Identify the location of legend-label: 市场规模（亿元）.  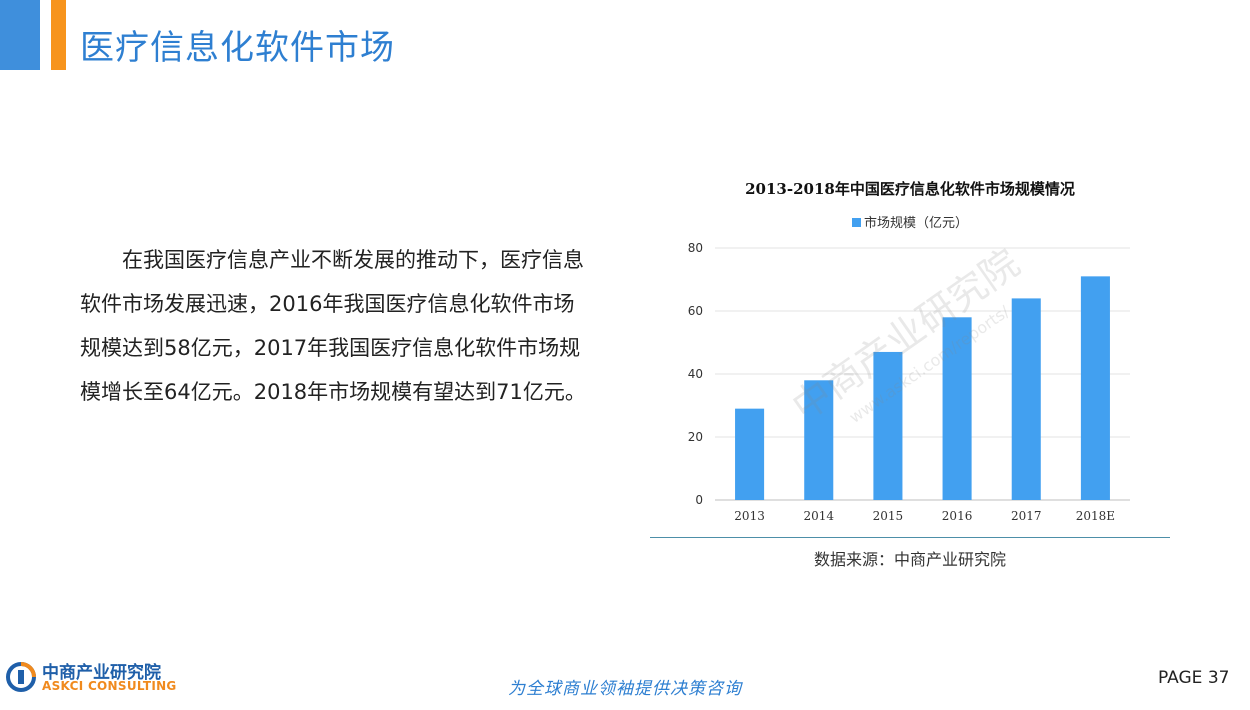
(915, 223).